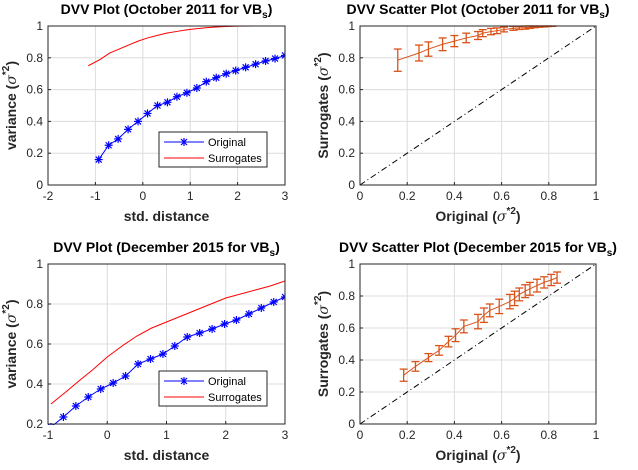 This screenshot has height=470, width=638. I want to click on series-original, so click(166, 359).